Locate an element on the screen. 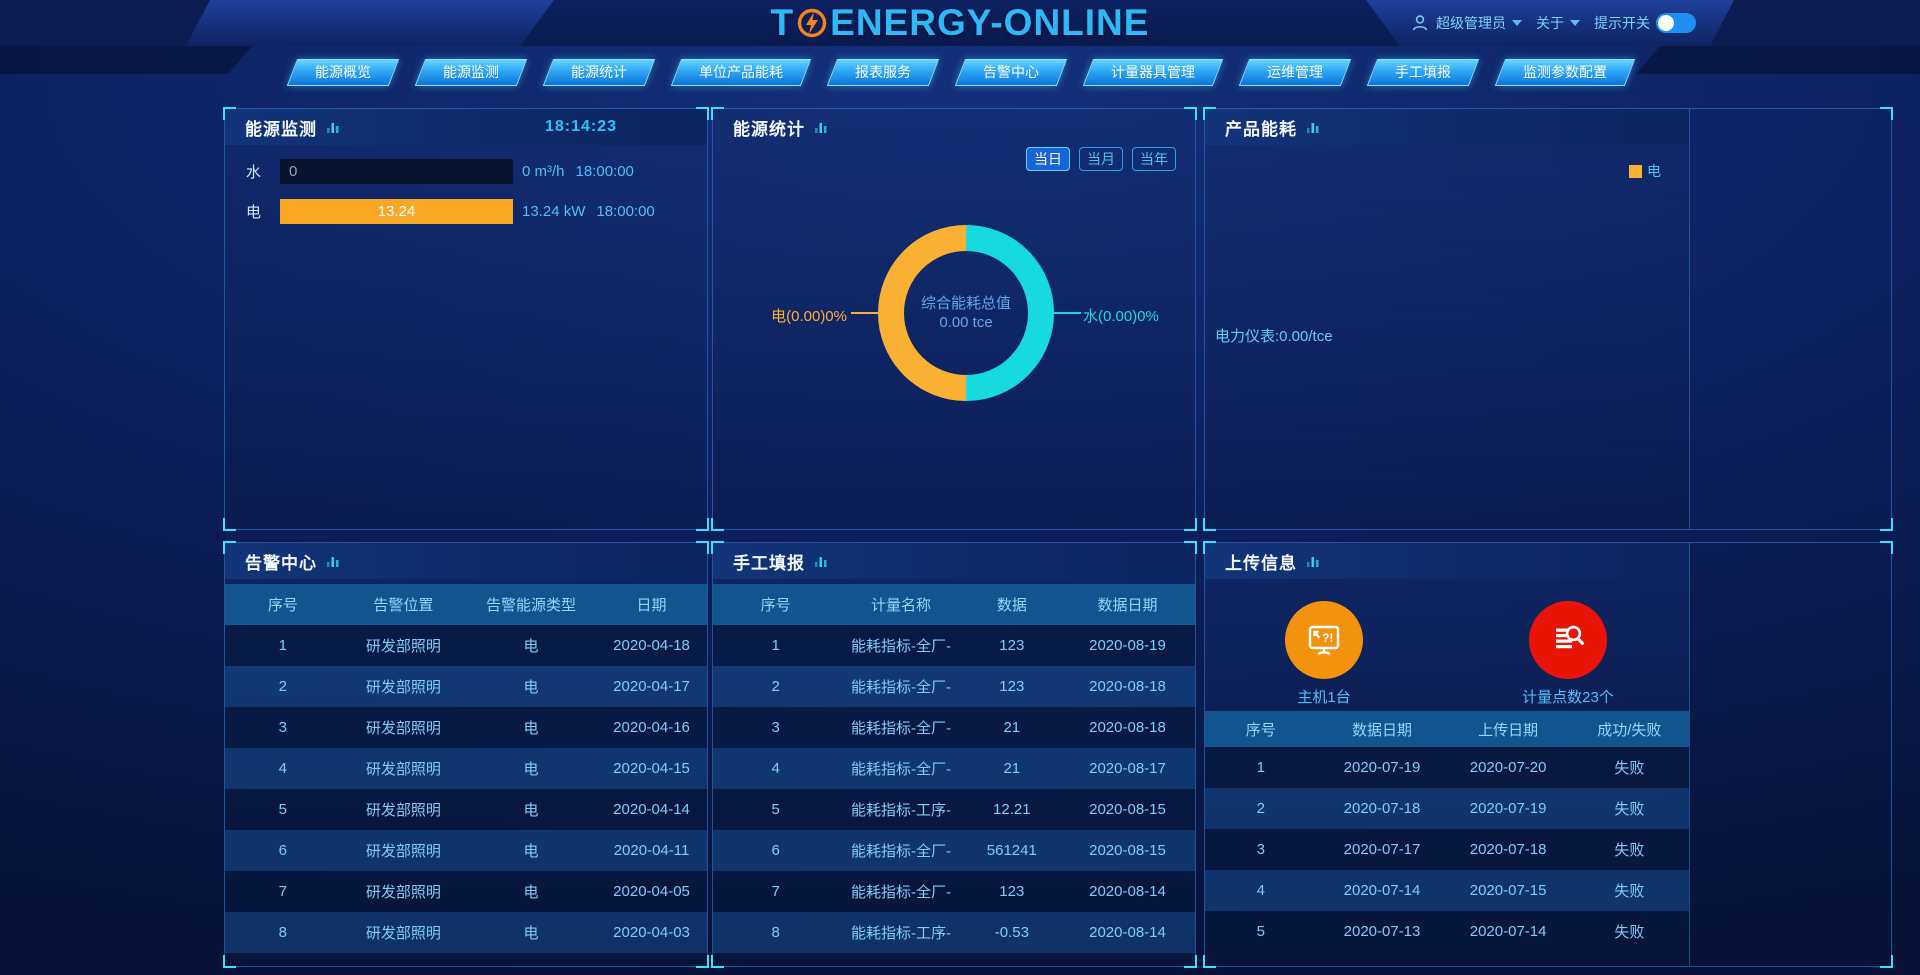 This screenshot has height=975, width=1920. about-label: 关于 is located at coordinates (1550, 23).